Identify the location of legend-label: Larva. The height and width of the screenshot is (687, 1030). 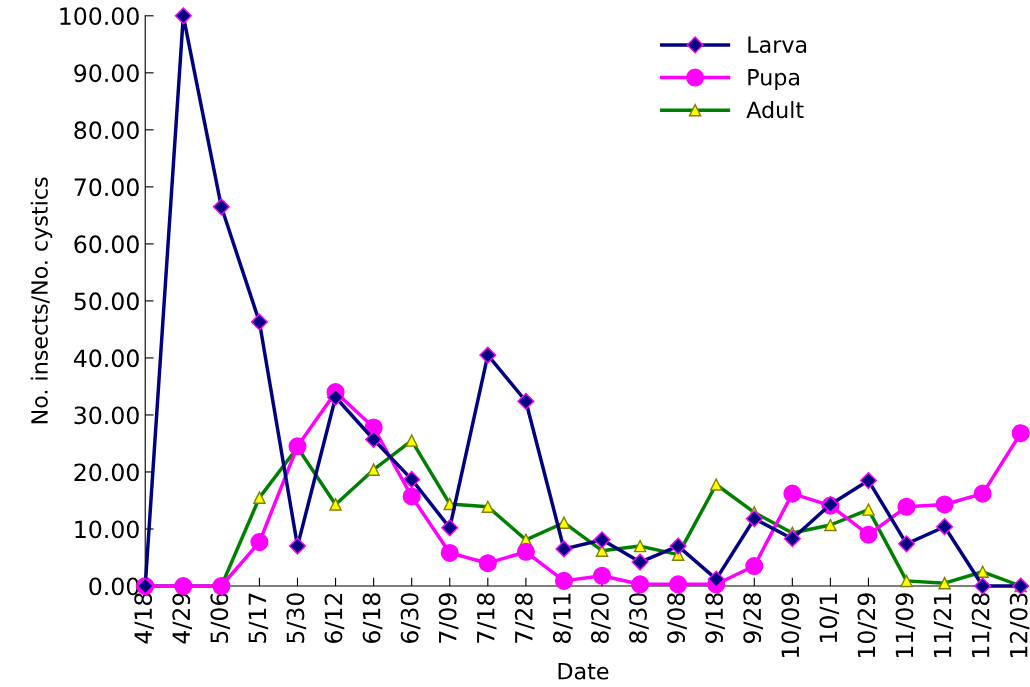
(777, 44).